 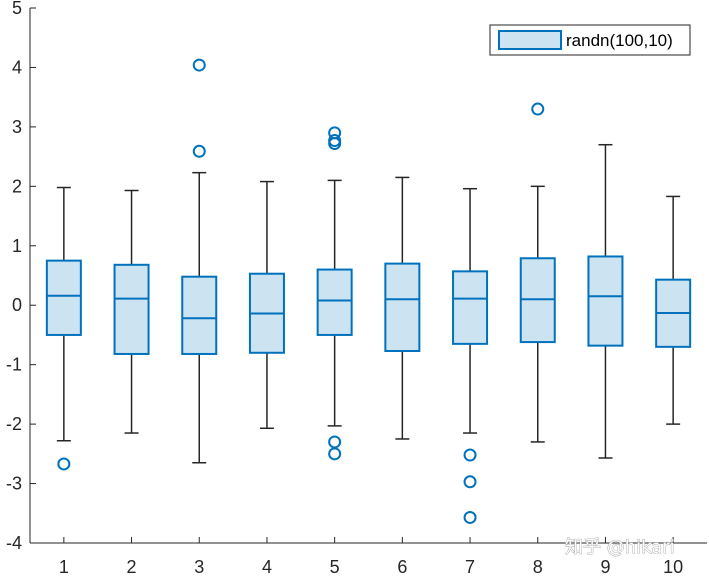 I want to click on y-tick-label: 3, so click(x=17, y=127).